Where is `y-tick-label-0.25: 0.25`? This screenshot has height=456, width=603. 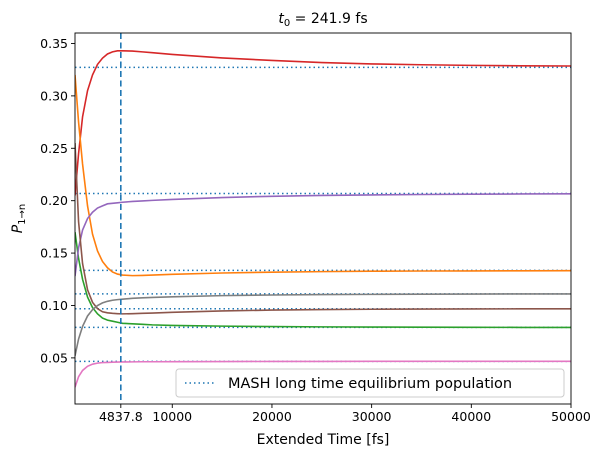
y-tick-label-0.25: 0.25 is located at coordinates (54, 148).